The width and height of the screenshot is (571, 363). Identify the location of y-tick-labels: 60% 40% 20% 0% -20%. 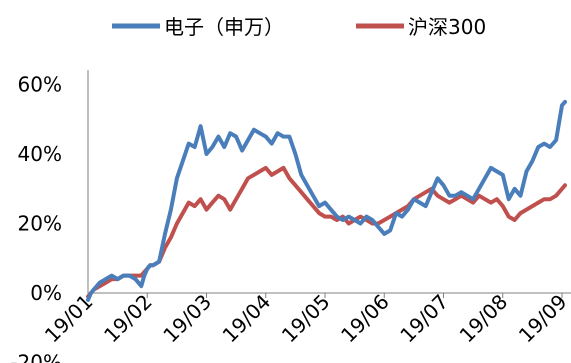
(36, 218).